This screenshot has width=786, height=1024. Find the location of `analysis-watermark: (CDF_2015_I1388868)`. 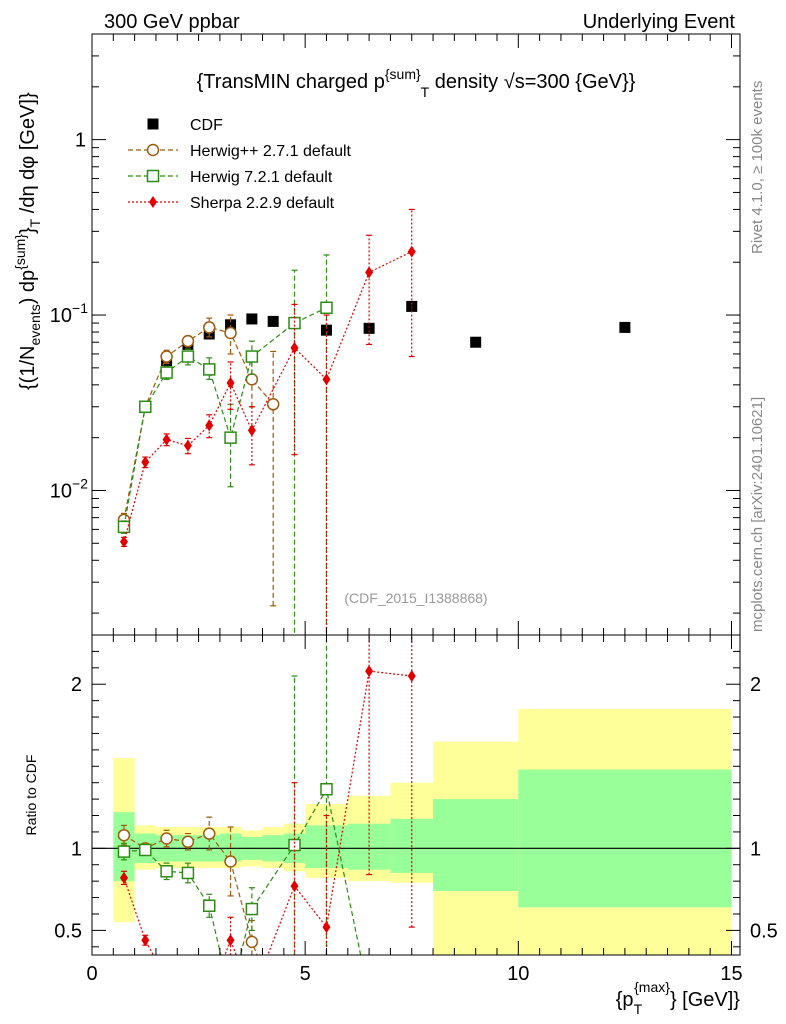

analysis-watermark: (CDF_2015_I1388868) is located at coordinates (415, 598).